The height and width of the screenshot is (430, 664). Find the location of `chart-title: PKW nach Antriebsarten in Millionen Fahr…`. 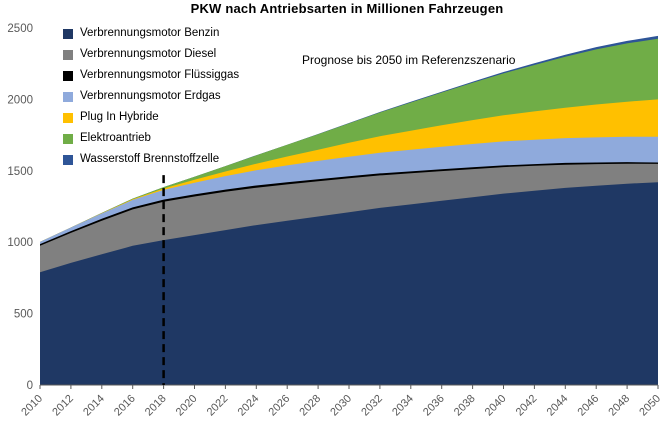

chart-title: PKW nach Antriebsarten in Millionen Fahr… is located at coordinates (347, 8).